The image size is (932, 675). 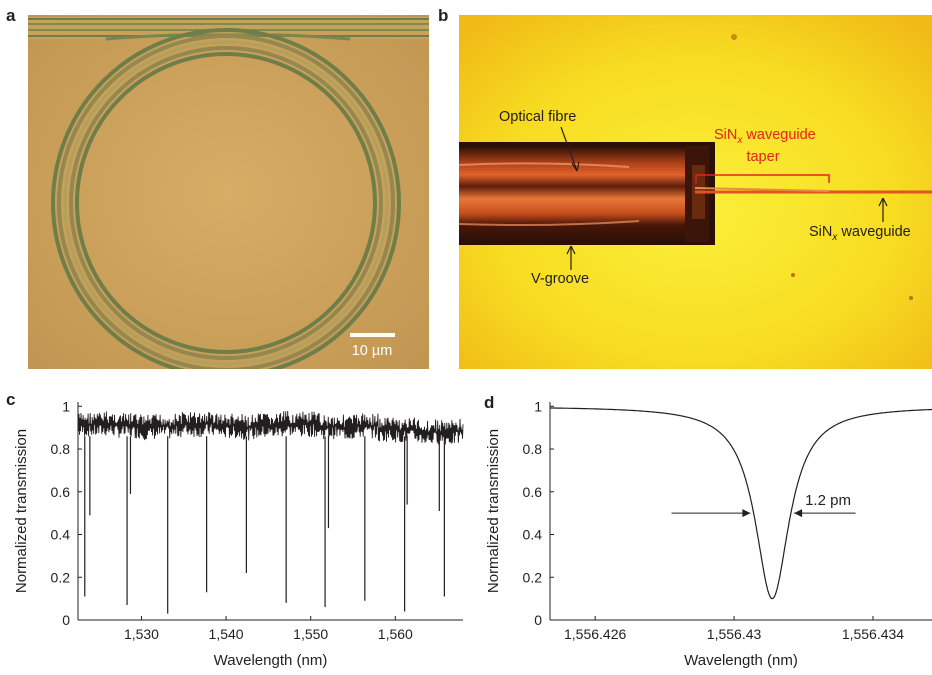 I want to click on panel-letter-b: b, so click(x=443, y=15).